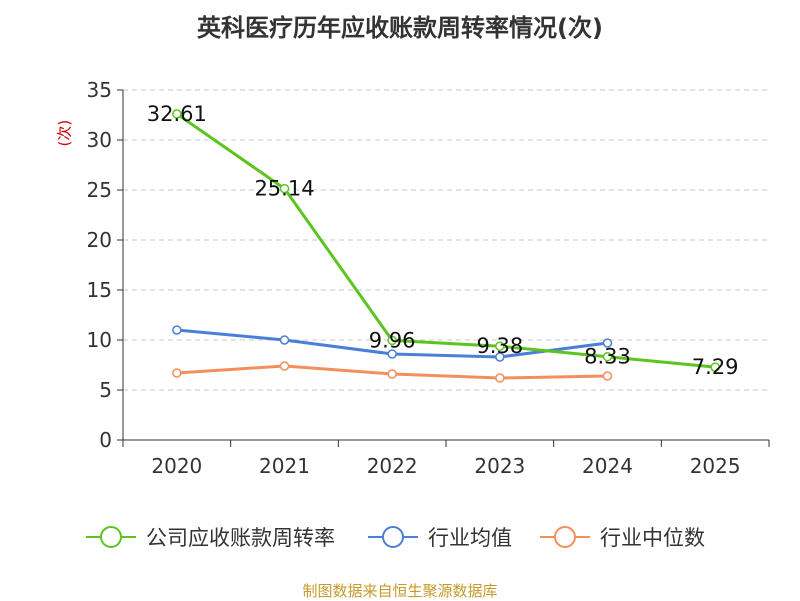  Describe the element at coordinates (99, 140) in the screenshot. I see `y-tick-label: 30` at that location.